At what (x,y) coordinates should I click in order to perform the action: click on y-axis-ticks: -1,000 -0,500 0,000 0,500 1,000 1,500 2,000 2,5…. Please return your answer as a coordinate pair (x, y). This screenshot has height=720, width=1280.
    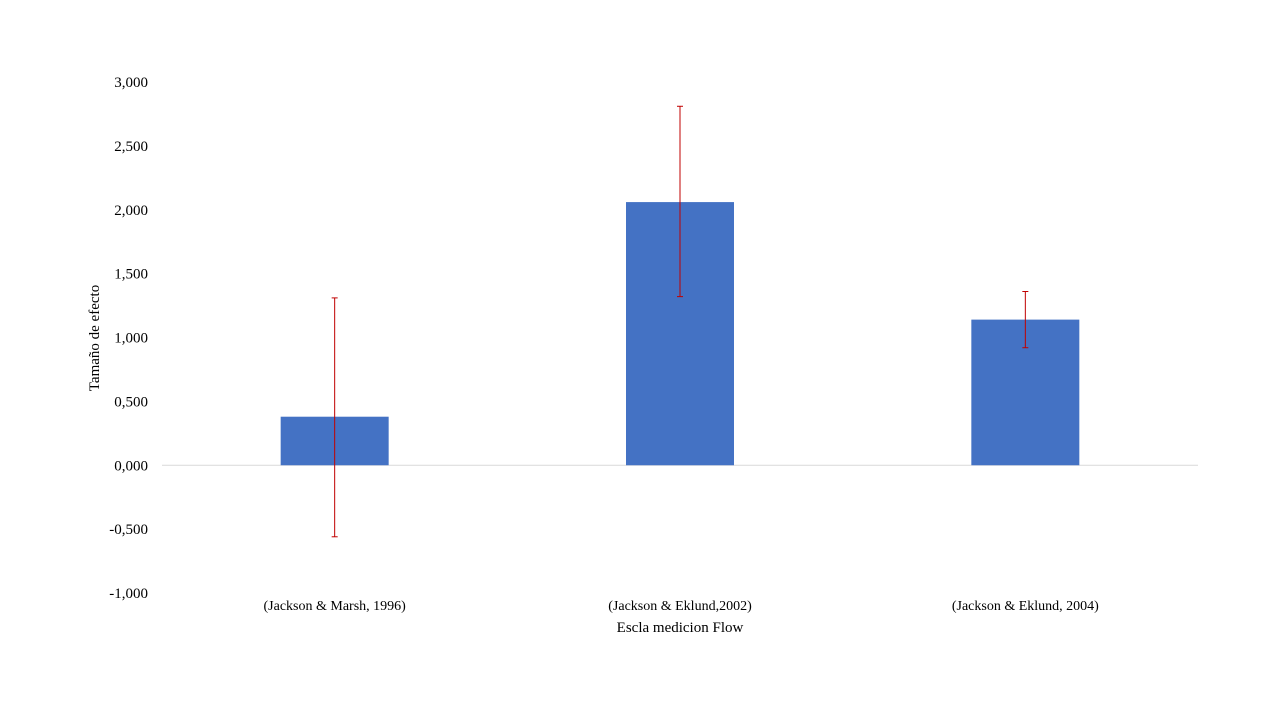
    Looking at the image, I should click on (128, 338).